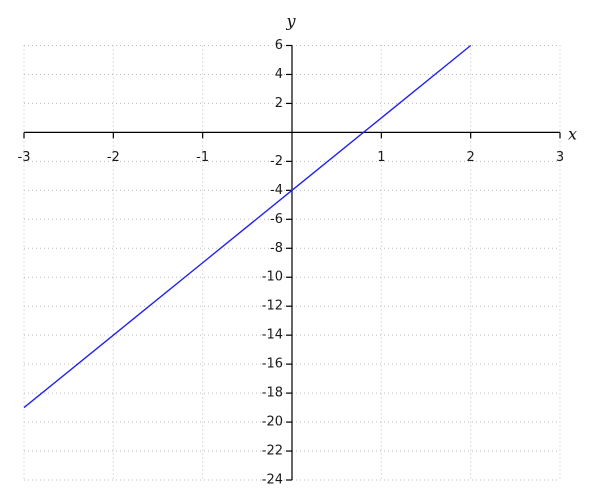 Image resolution: width=600 pixels, height=500 pixels. Describe the element at coordinates (24, 157) in the screenshot. I see `x-tick-label: -3` at that location.